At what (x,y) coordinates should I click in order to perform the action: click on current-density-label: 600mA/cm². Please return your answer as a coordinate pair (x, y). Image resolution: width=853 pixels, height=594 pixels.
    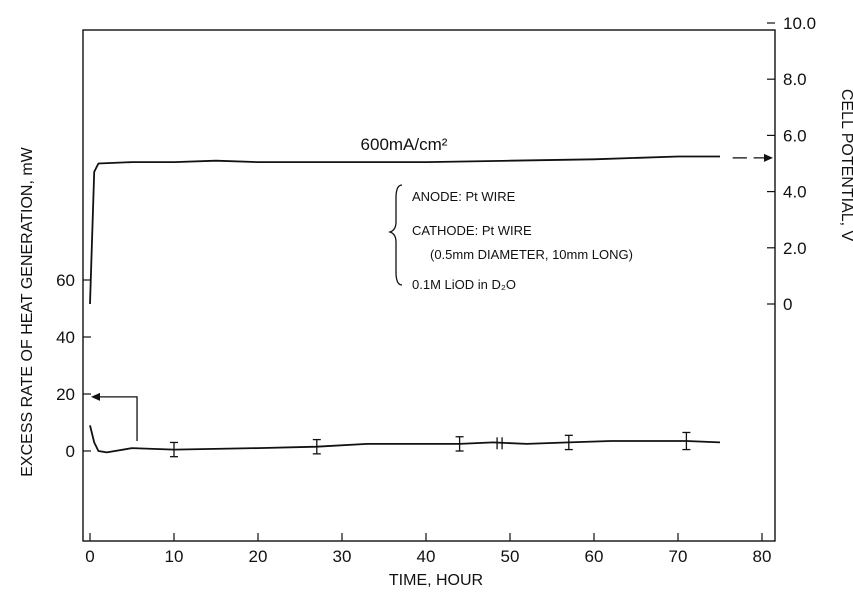
    Looking at the image, I should click on (404, 144).